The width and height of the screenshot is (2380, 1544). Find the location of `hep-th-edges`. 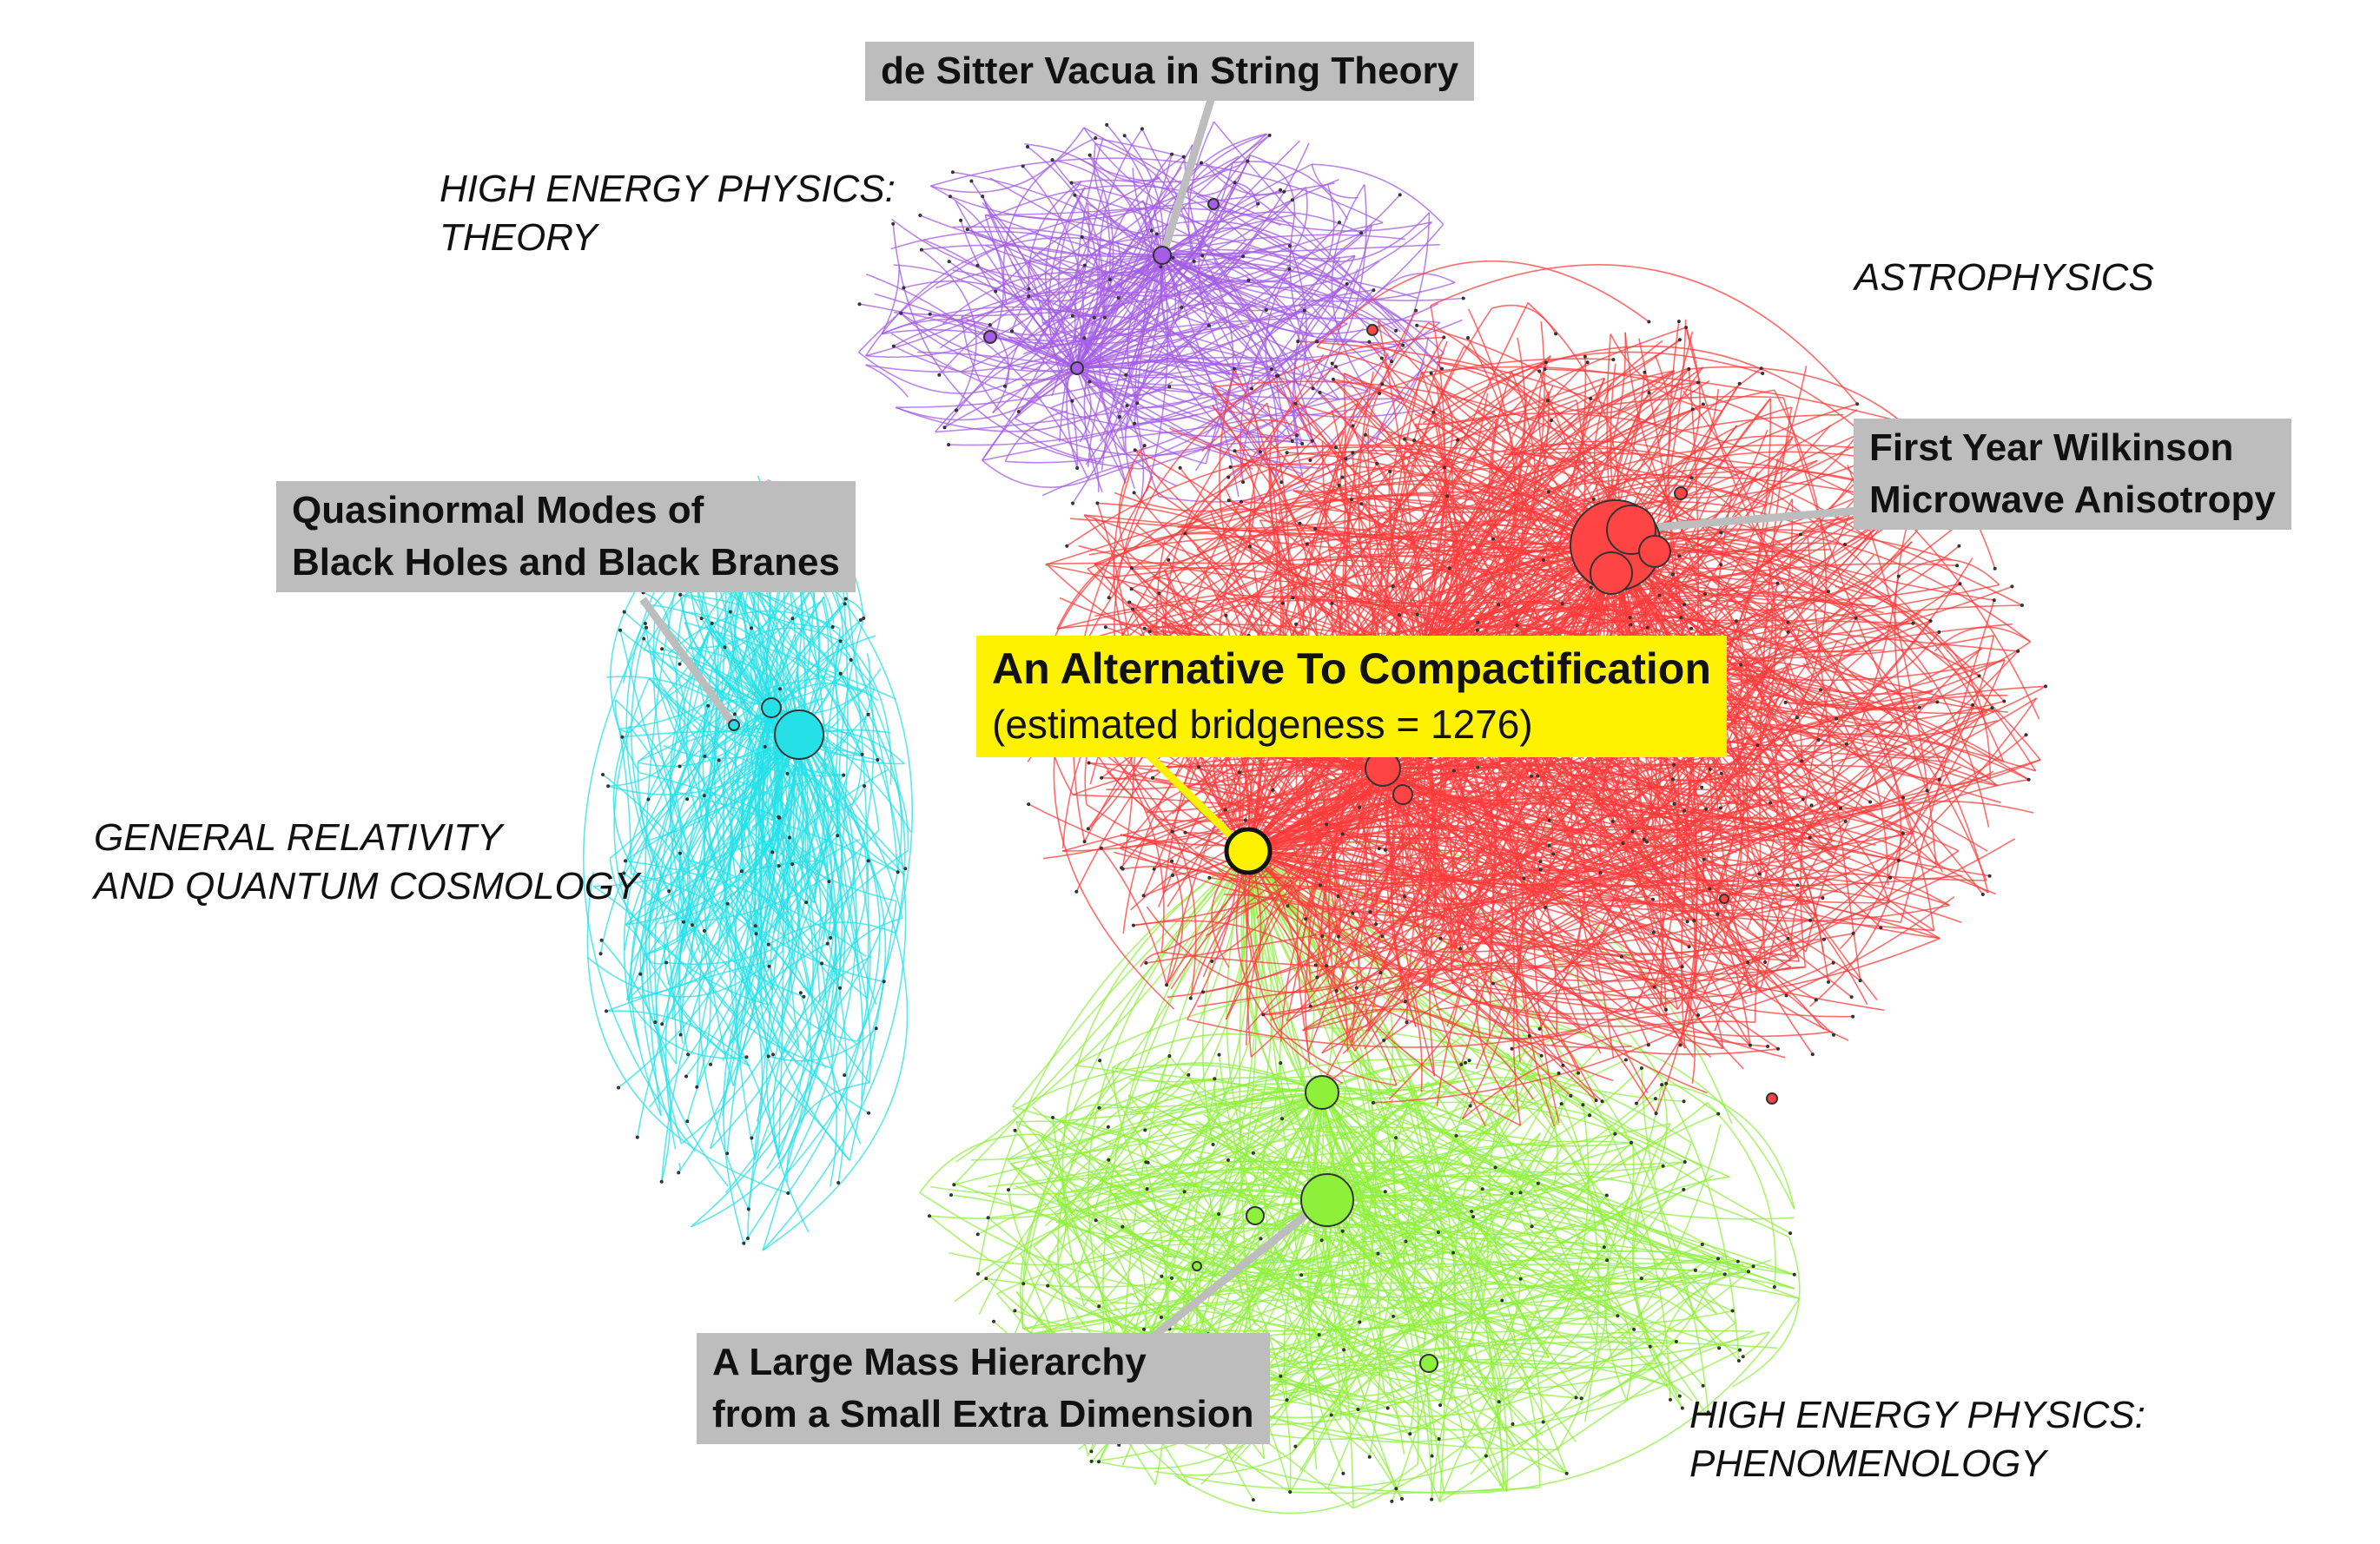

hep-th-edges is located at coordinates (1161, 313).